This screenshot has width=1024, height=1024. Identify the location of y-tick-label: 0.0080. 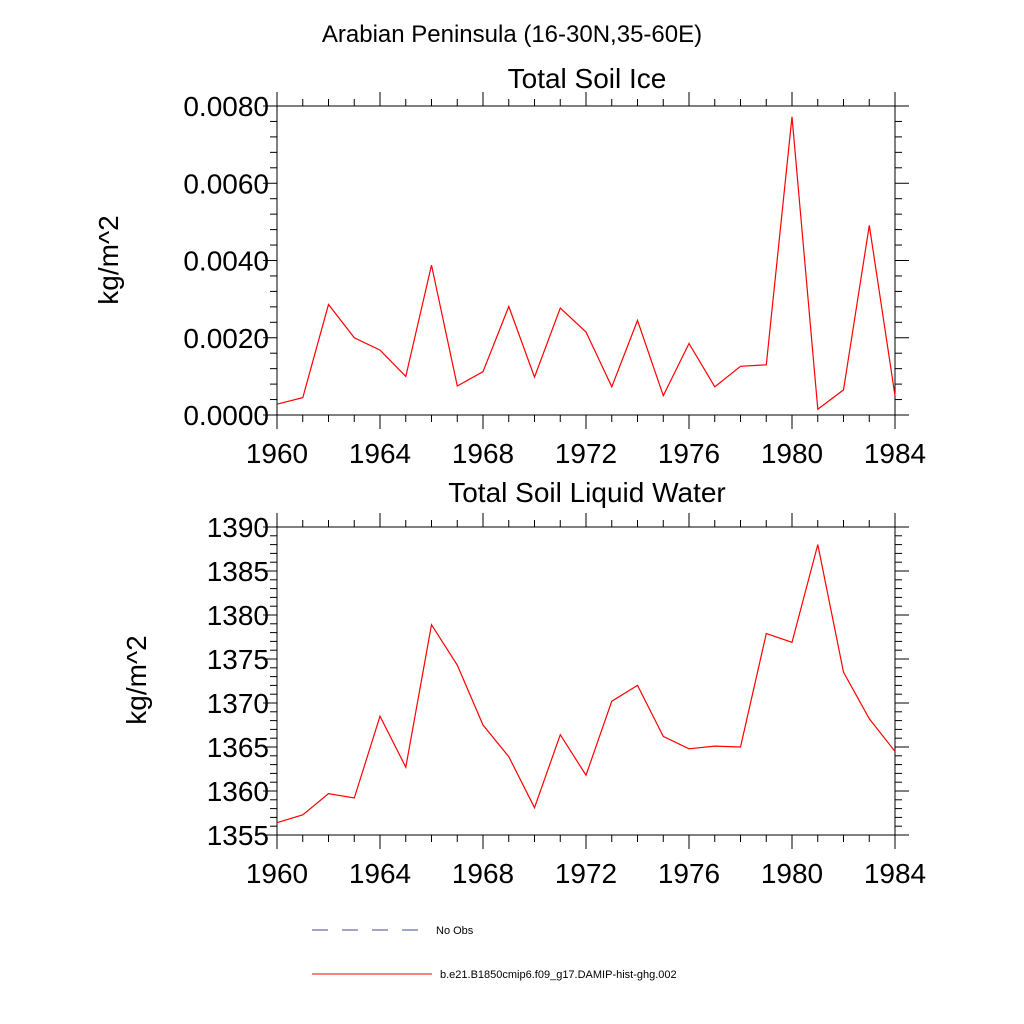
(226, 106).